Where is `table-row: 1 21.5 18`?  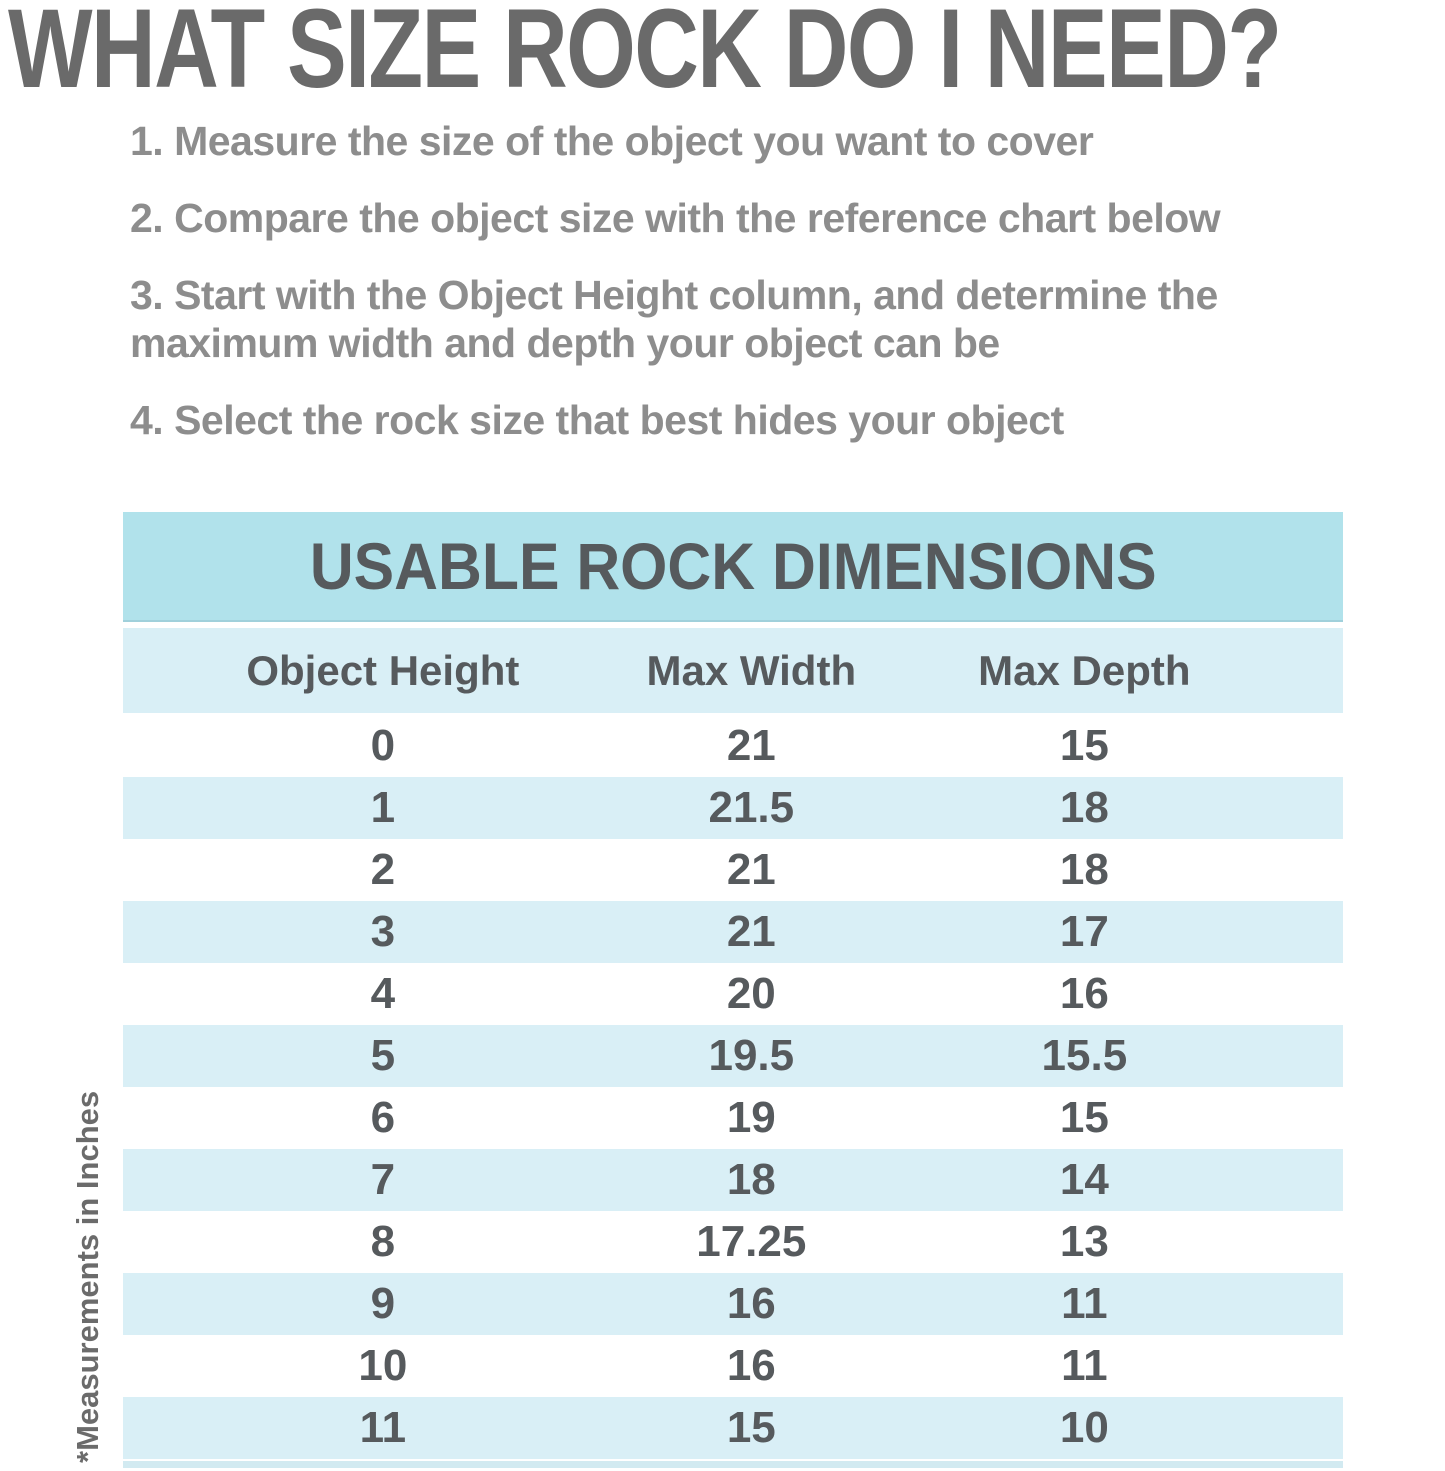 table-row: 1 21.5 18 is located at coordinates (733, 808).